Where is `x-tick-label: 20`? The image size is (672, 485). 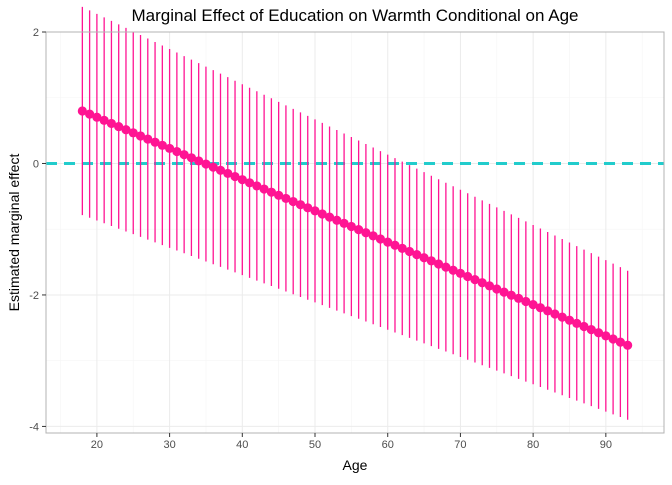
x-tick-label: 20 is located at coordinates (97, 445).